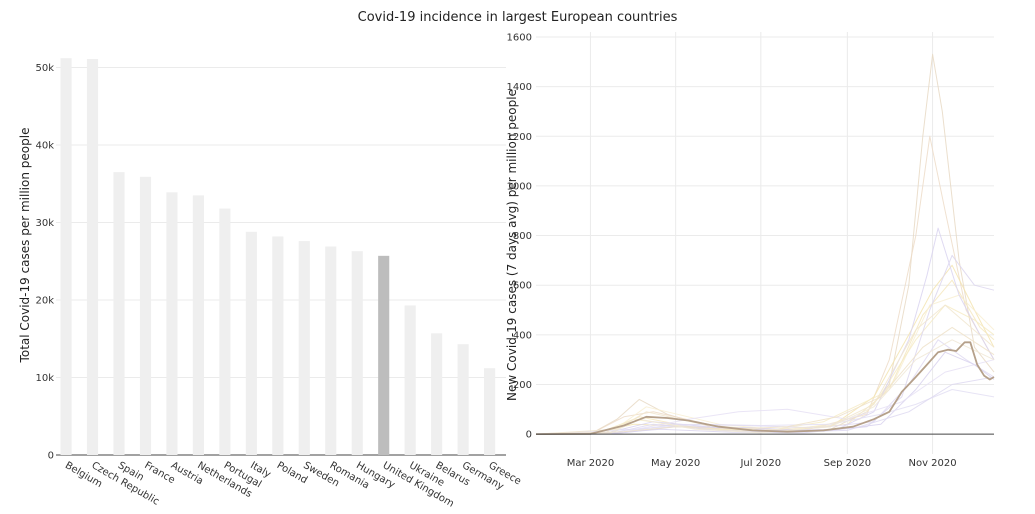 The width and height of the screenshot is (1035, 514). Describe the element at coordinates (44, 301) in the screenshot. I see `left-y-tick: 20k` at that location.